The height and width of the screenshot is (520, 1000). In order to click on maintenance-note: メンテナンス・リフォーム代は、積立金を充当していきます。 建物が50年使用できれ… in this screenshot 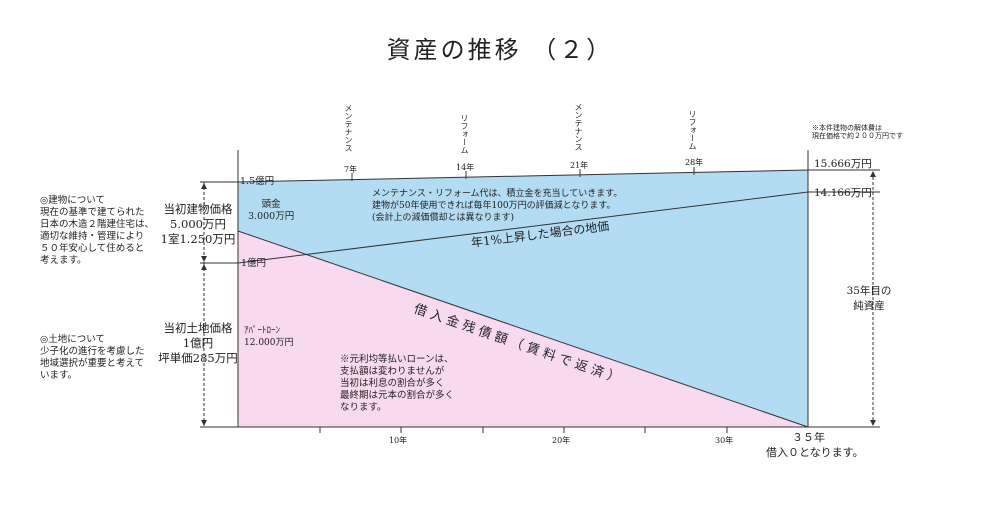, I will do `click(497, 206)`.